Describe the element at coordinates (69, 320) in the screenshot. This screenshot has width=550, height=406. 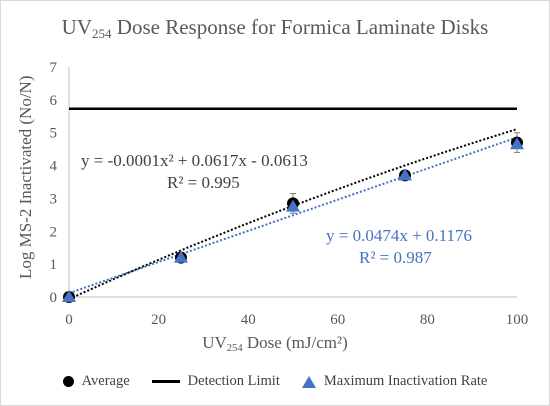
I see `x-tick-label: 0` at that location.